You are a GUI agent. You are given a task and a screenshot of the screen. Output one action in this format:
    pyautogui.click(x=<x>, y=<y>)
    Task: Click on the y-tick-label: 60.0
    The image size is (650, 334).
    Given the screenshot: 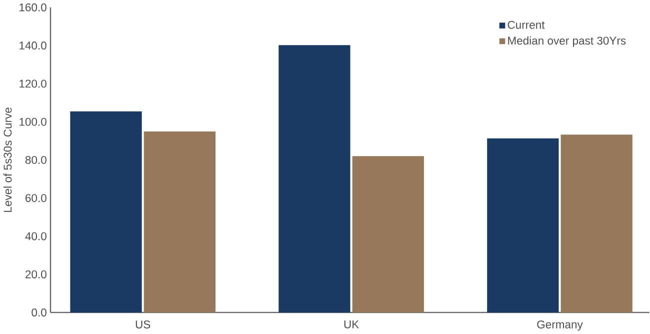 What is the action you would take?
    pyautogui.click(x=36, y=198)
    